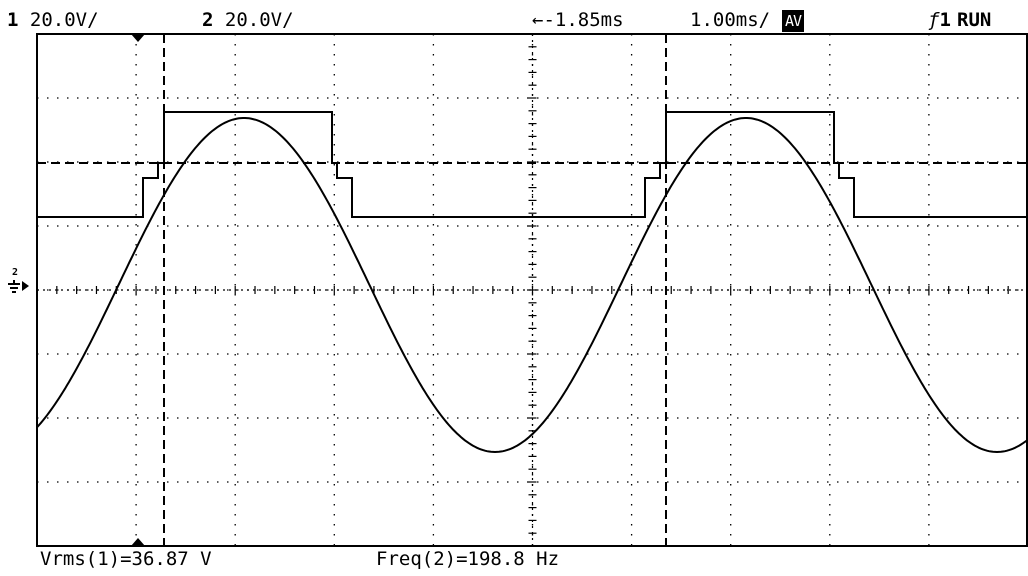 This screenshot has height=576, width=1028. What do you see at coordinates (934, 20) in the screenshot?
I see `rising-edge-icon: ƒ` at bounding box center [934, 20].